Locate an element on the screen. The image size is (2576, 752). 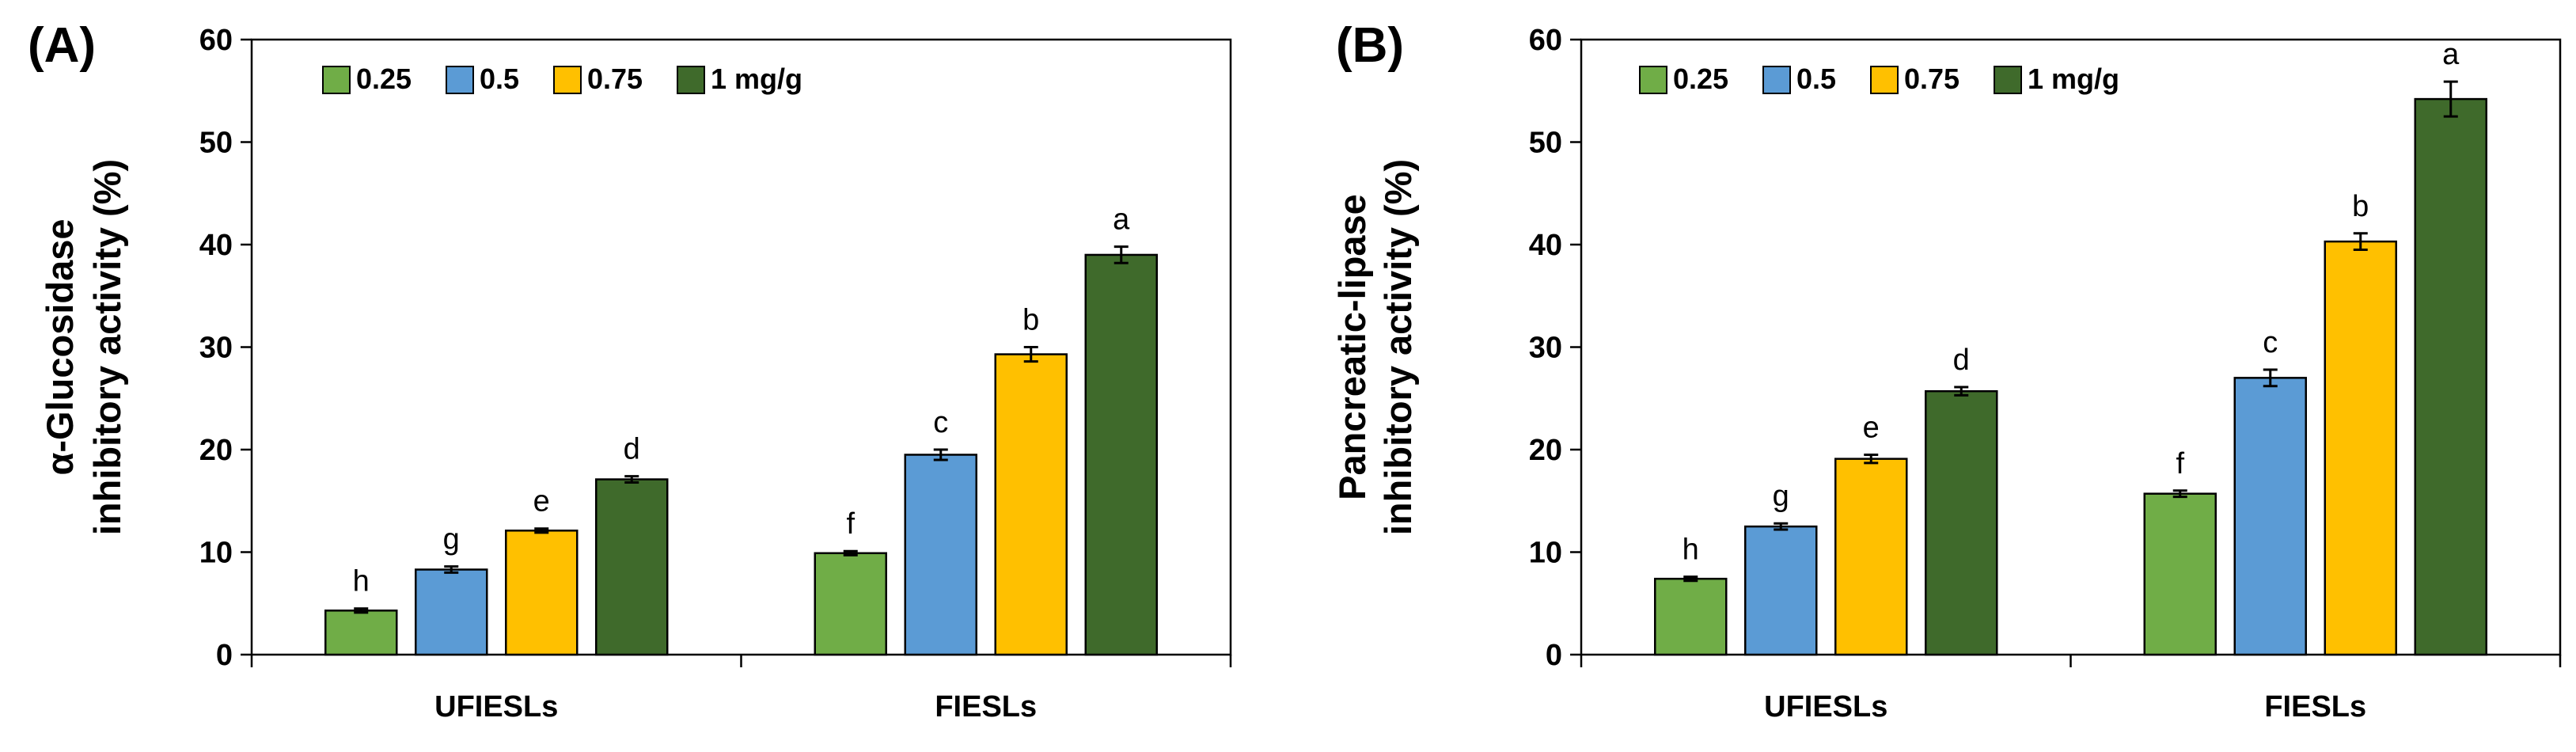
panel-label: (B) is located at coordinates (1370, 45).